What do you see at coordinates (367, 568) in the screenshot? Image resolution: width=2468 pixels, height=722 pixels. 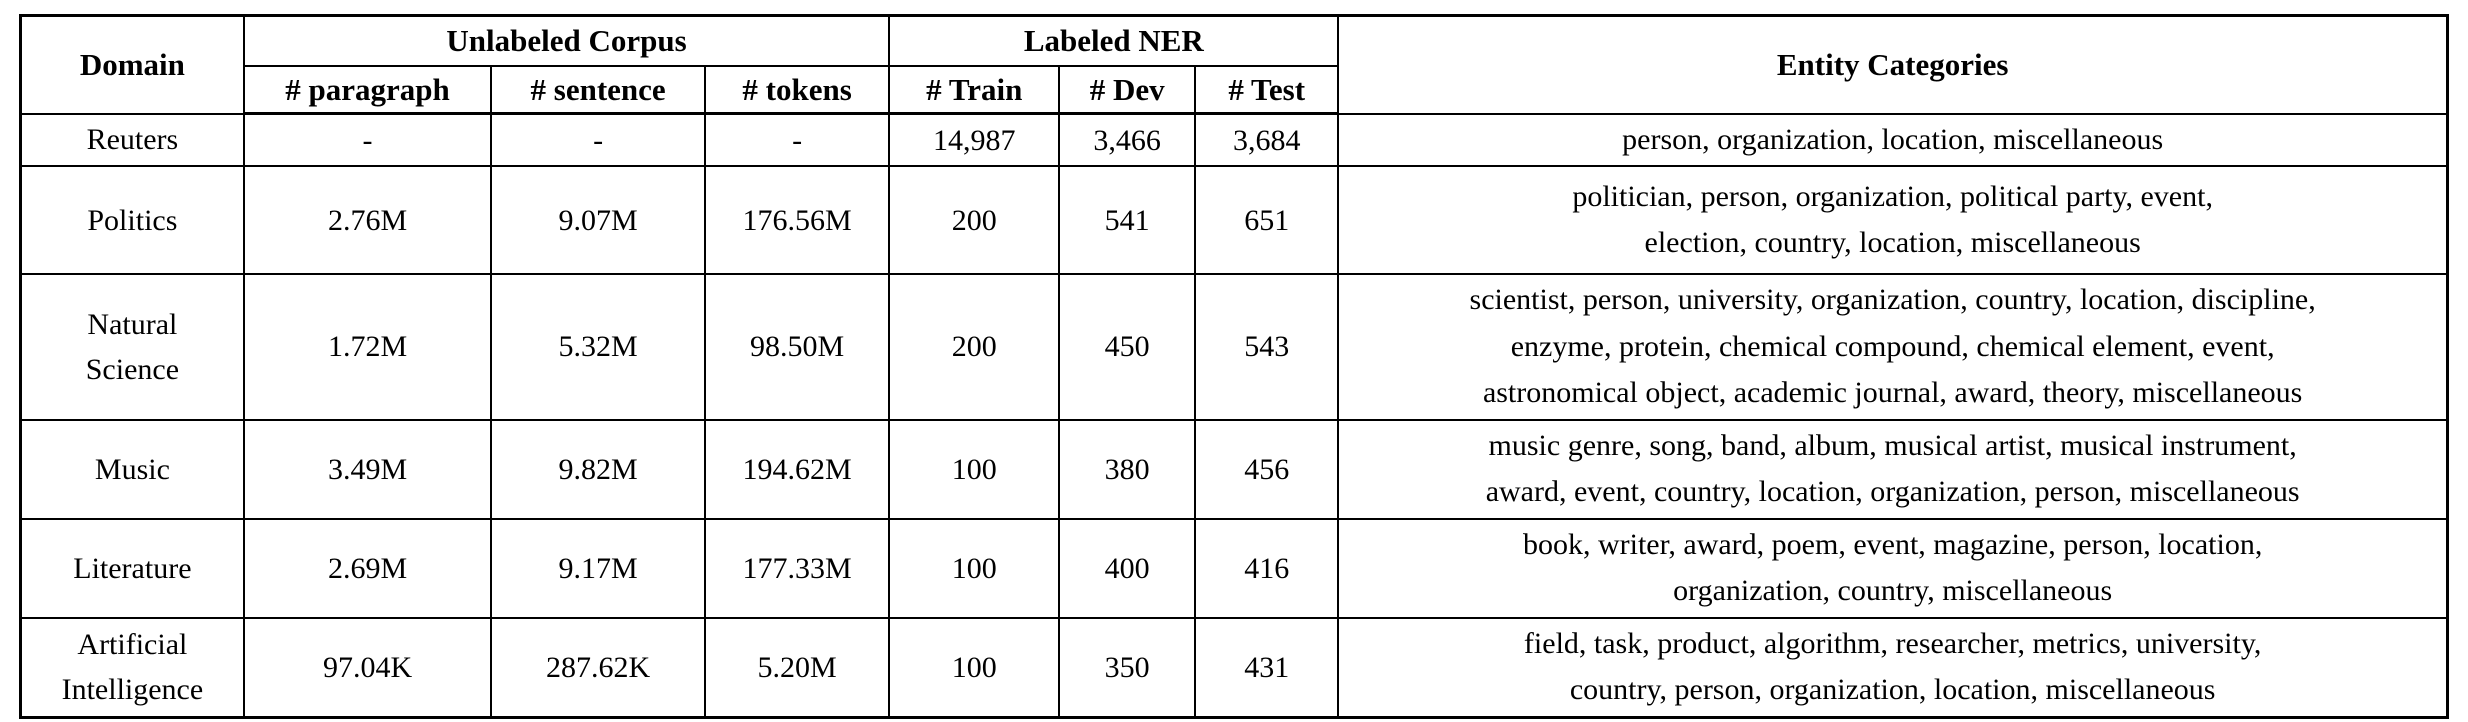 I see `cell-paragraph: 2.69M` at bounding box center [367, 568].